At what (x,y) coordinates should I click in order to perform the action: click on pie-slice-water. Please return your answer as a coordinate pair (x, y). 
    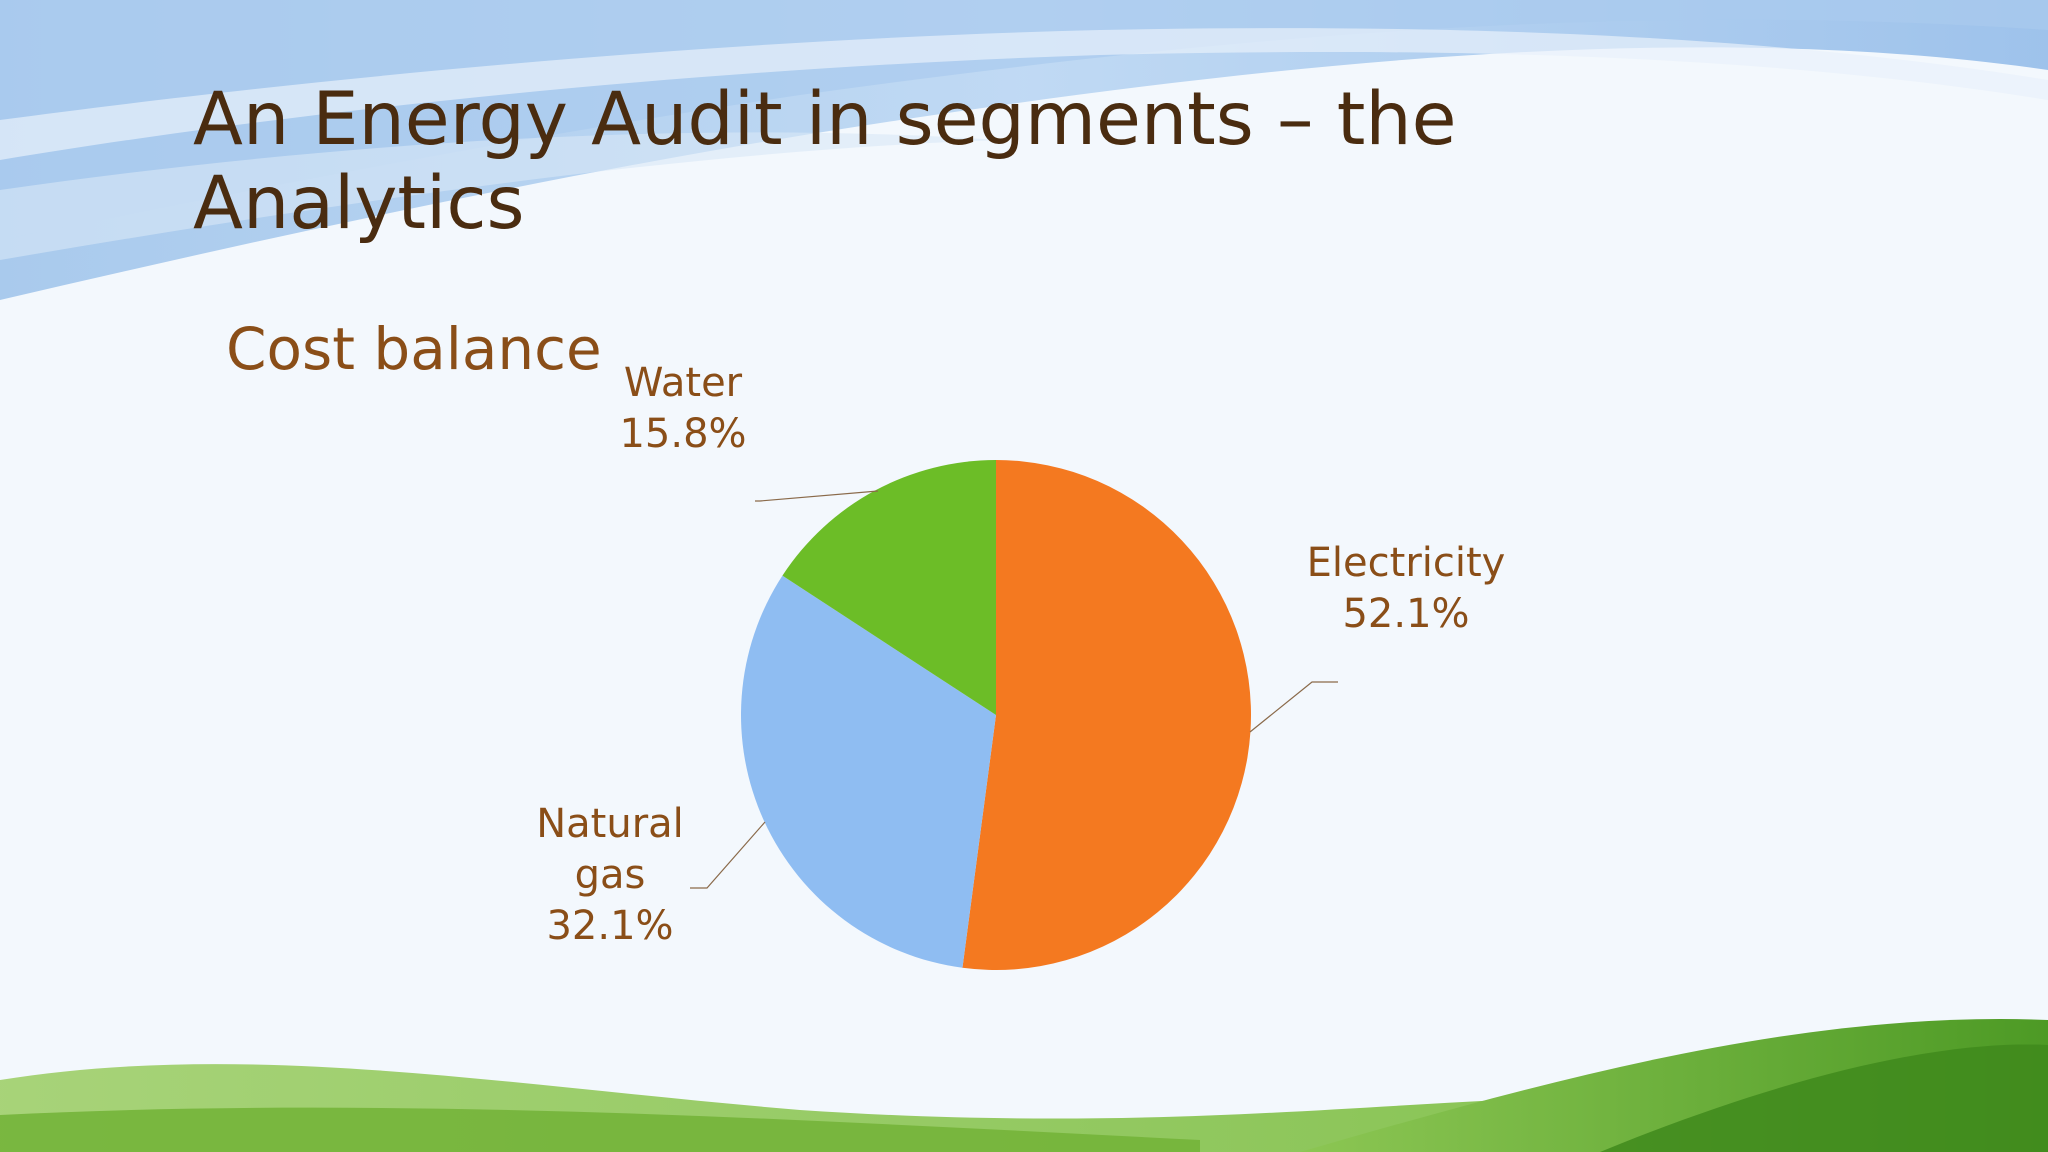
    Looking at the image, I should click on (889, 587).